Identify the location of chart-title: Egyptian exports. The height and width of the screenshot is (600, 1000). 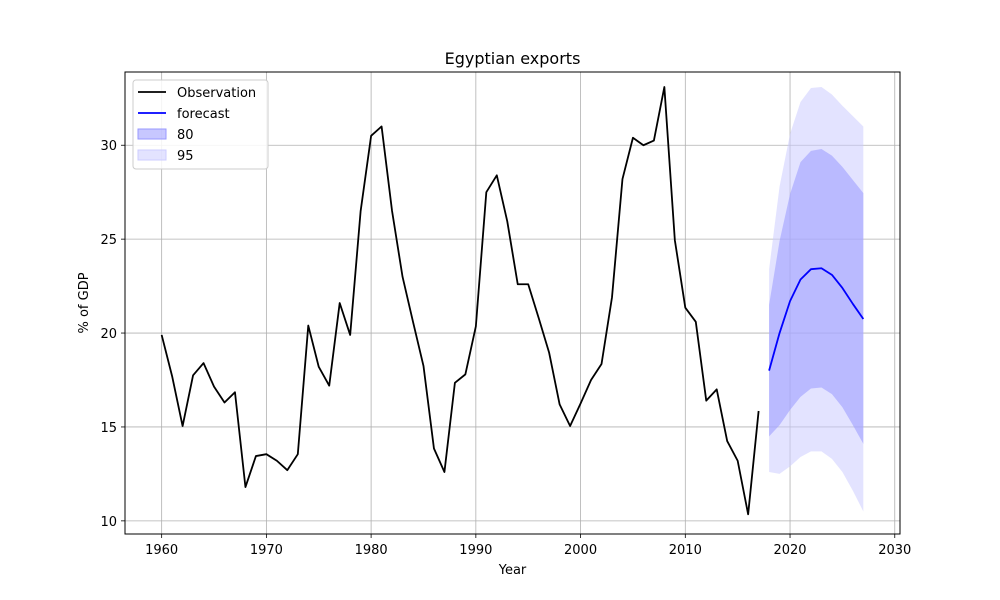
(513, 58).